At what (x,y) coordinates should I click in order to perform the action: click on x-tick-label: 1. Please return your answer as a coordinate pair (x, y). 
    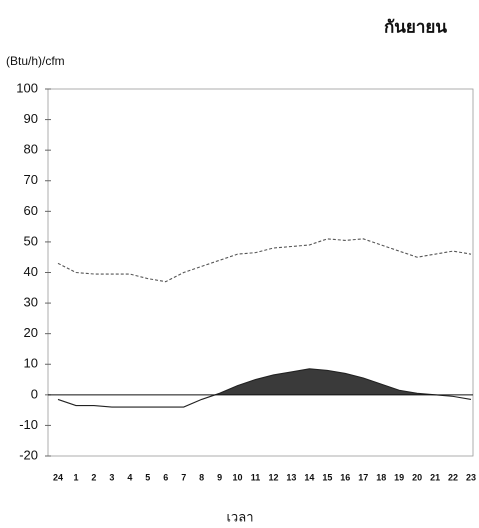
    Looking at the image, I should click on (75, 477).